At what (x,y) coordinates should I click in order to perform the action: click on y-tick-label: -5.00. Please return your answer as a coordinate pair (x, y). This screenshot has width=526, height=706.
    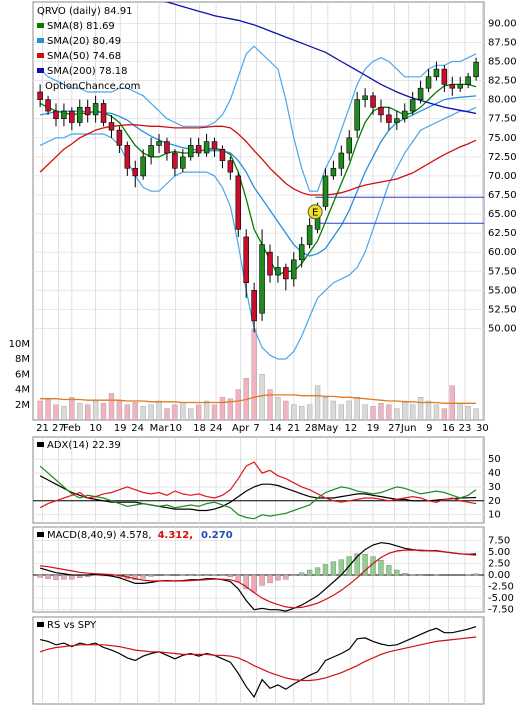
    Looking at the image, I should click on (501, 598).